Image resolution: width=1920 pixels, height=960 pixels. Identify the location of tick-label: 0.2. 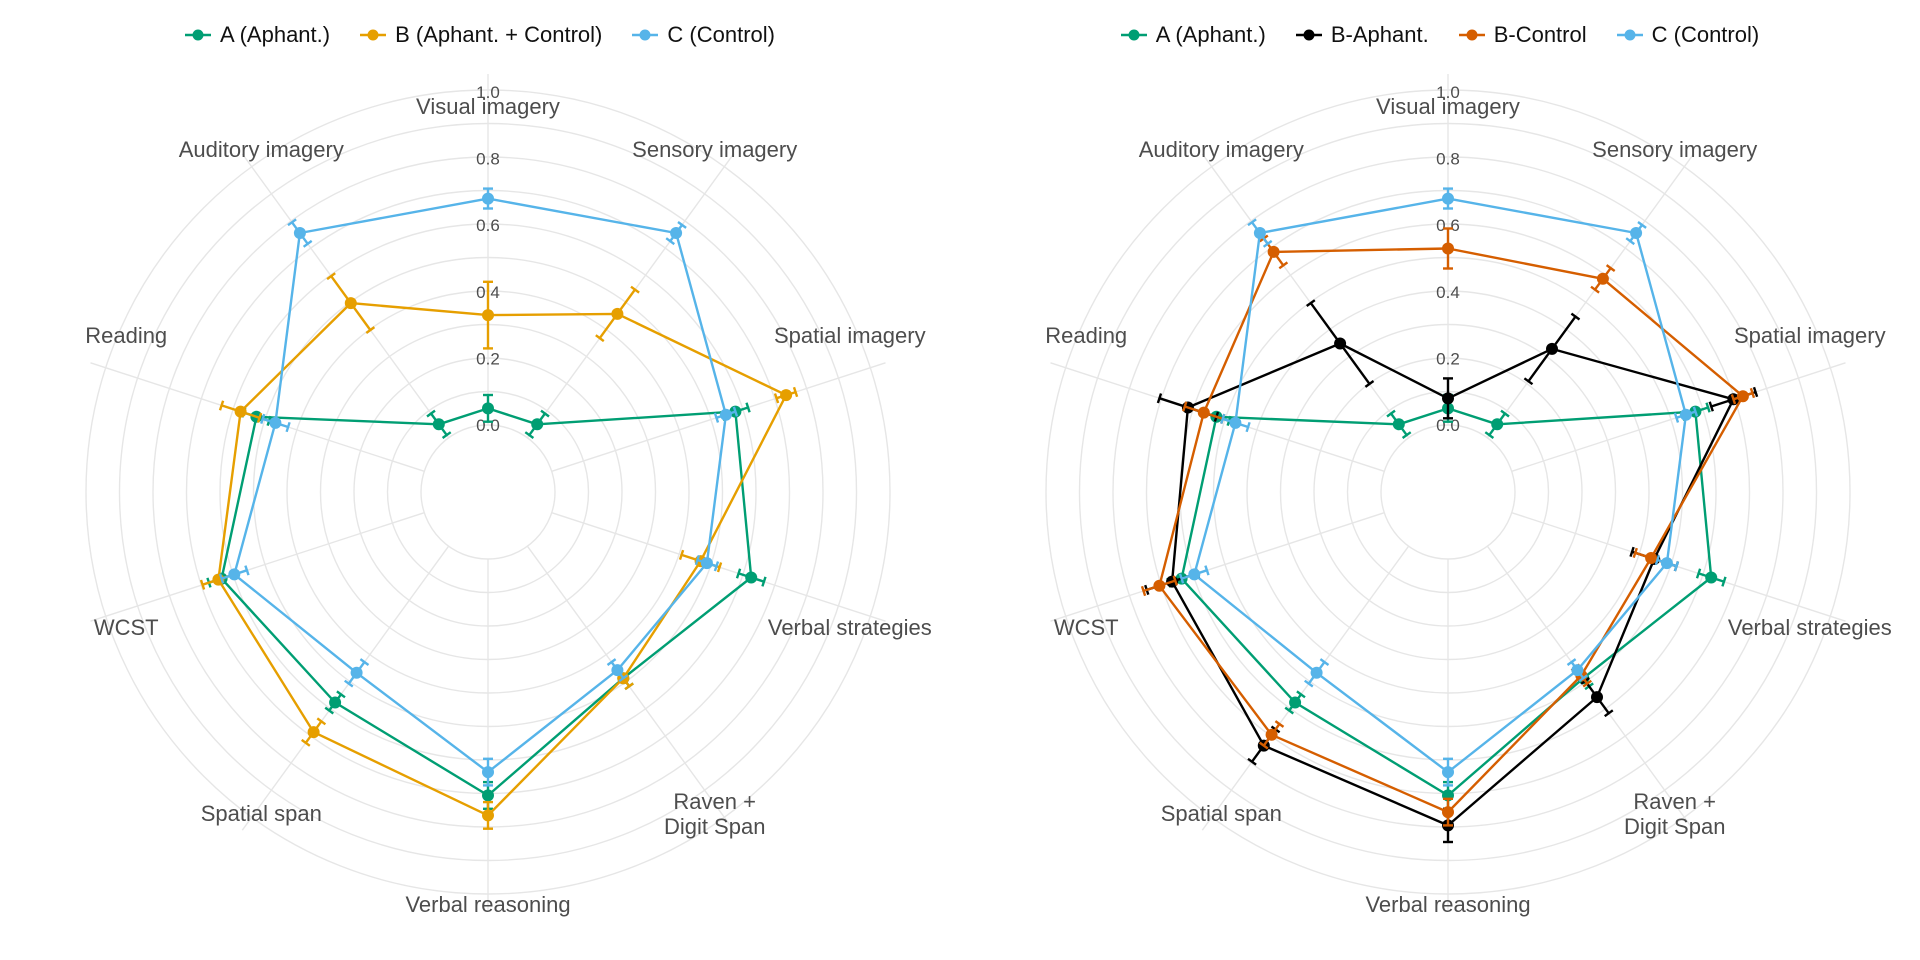
(1448, 358).